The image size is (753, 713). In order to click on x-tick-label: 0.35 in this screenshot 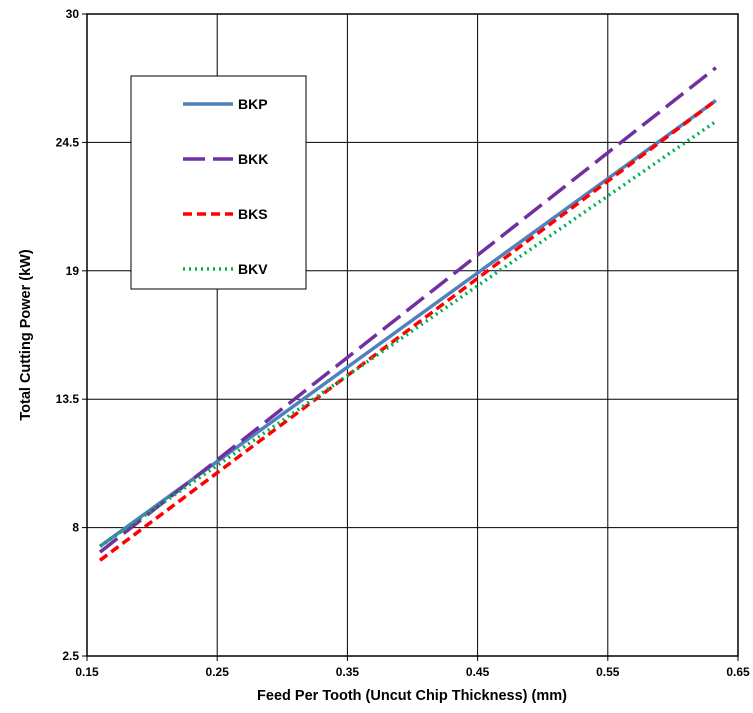, I will do `click(348, 672)`.